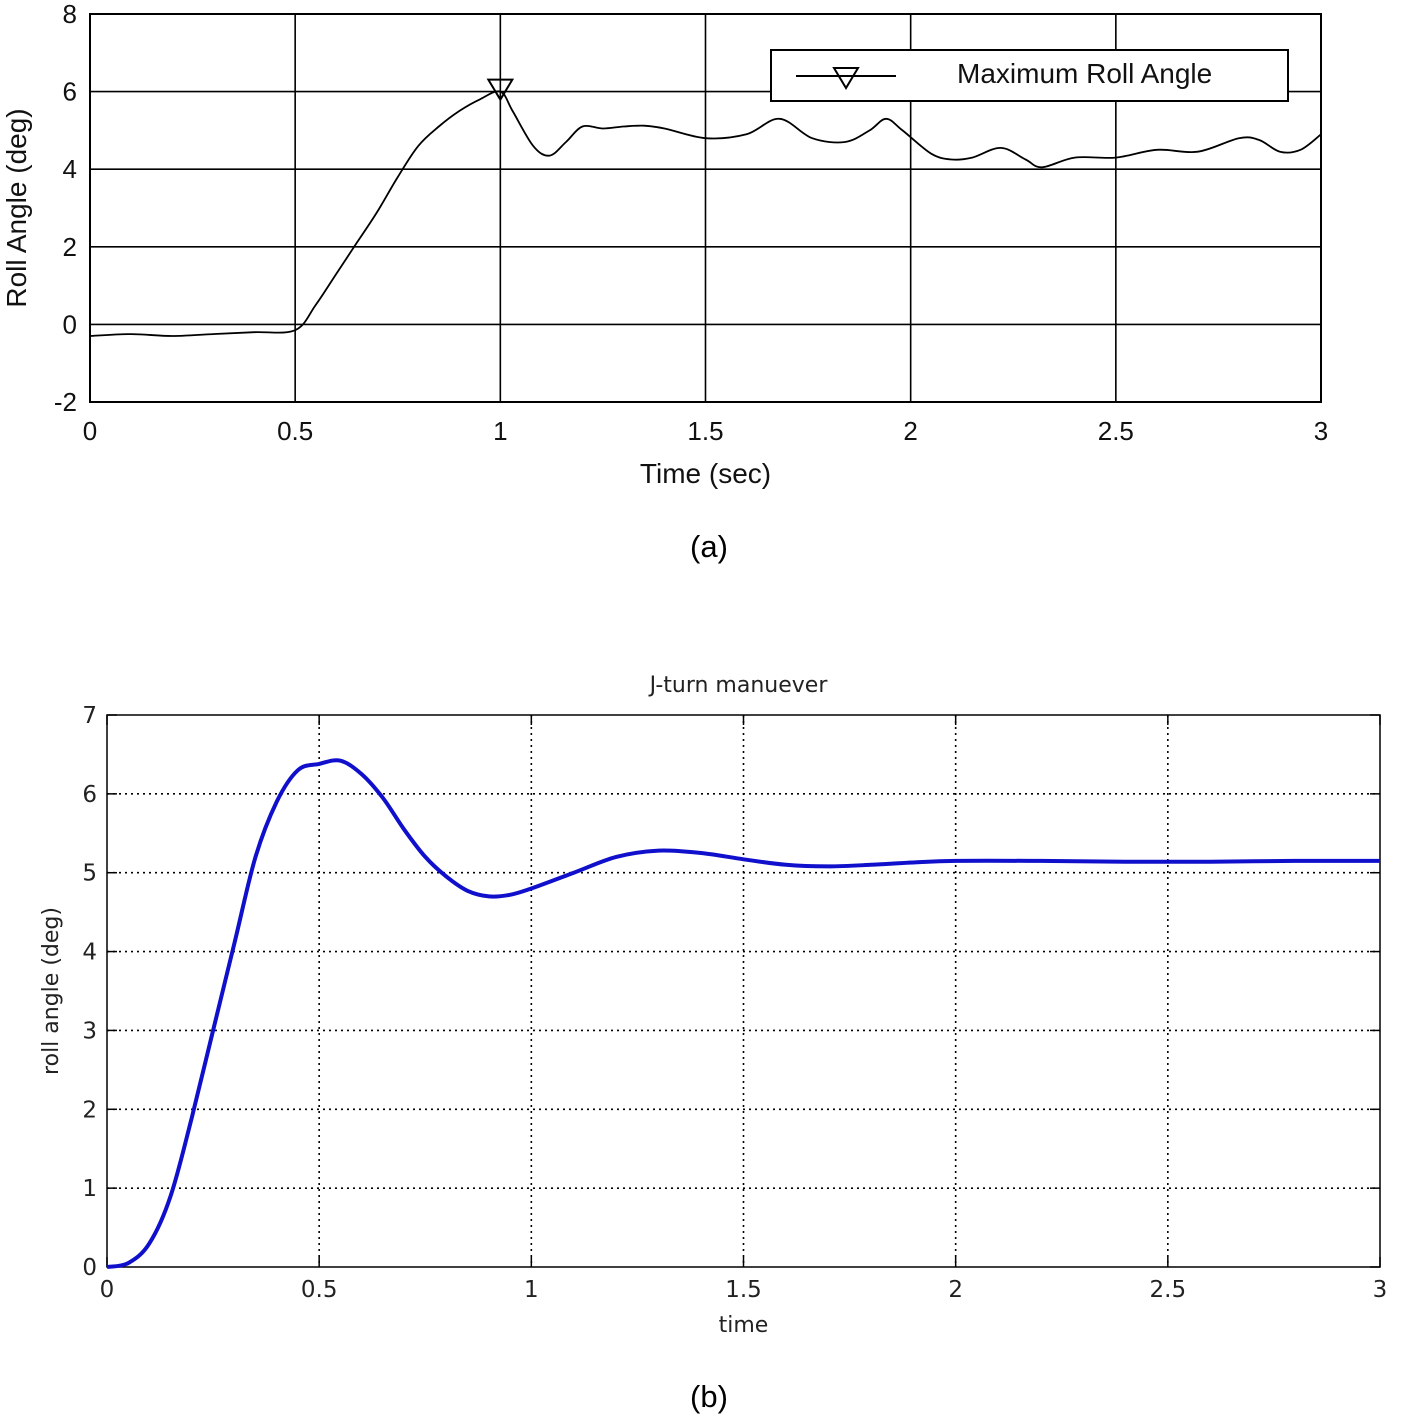 This screenshot has width=1411, height=1417. What do you see at coordinates (1380, 1290) in the screenshot?
I see `chart-b-x-tick-label: 3` at bounding box center [1380, 1290].